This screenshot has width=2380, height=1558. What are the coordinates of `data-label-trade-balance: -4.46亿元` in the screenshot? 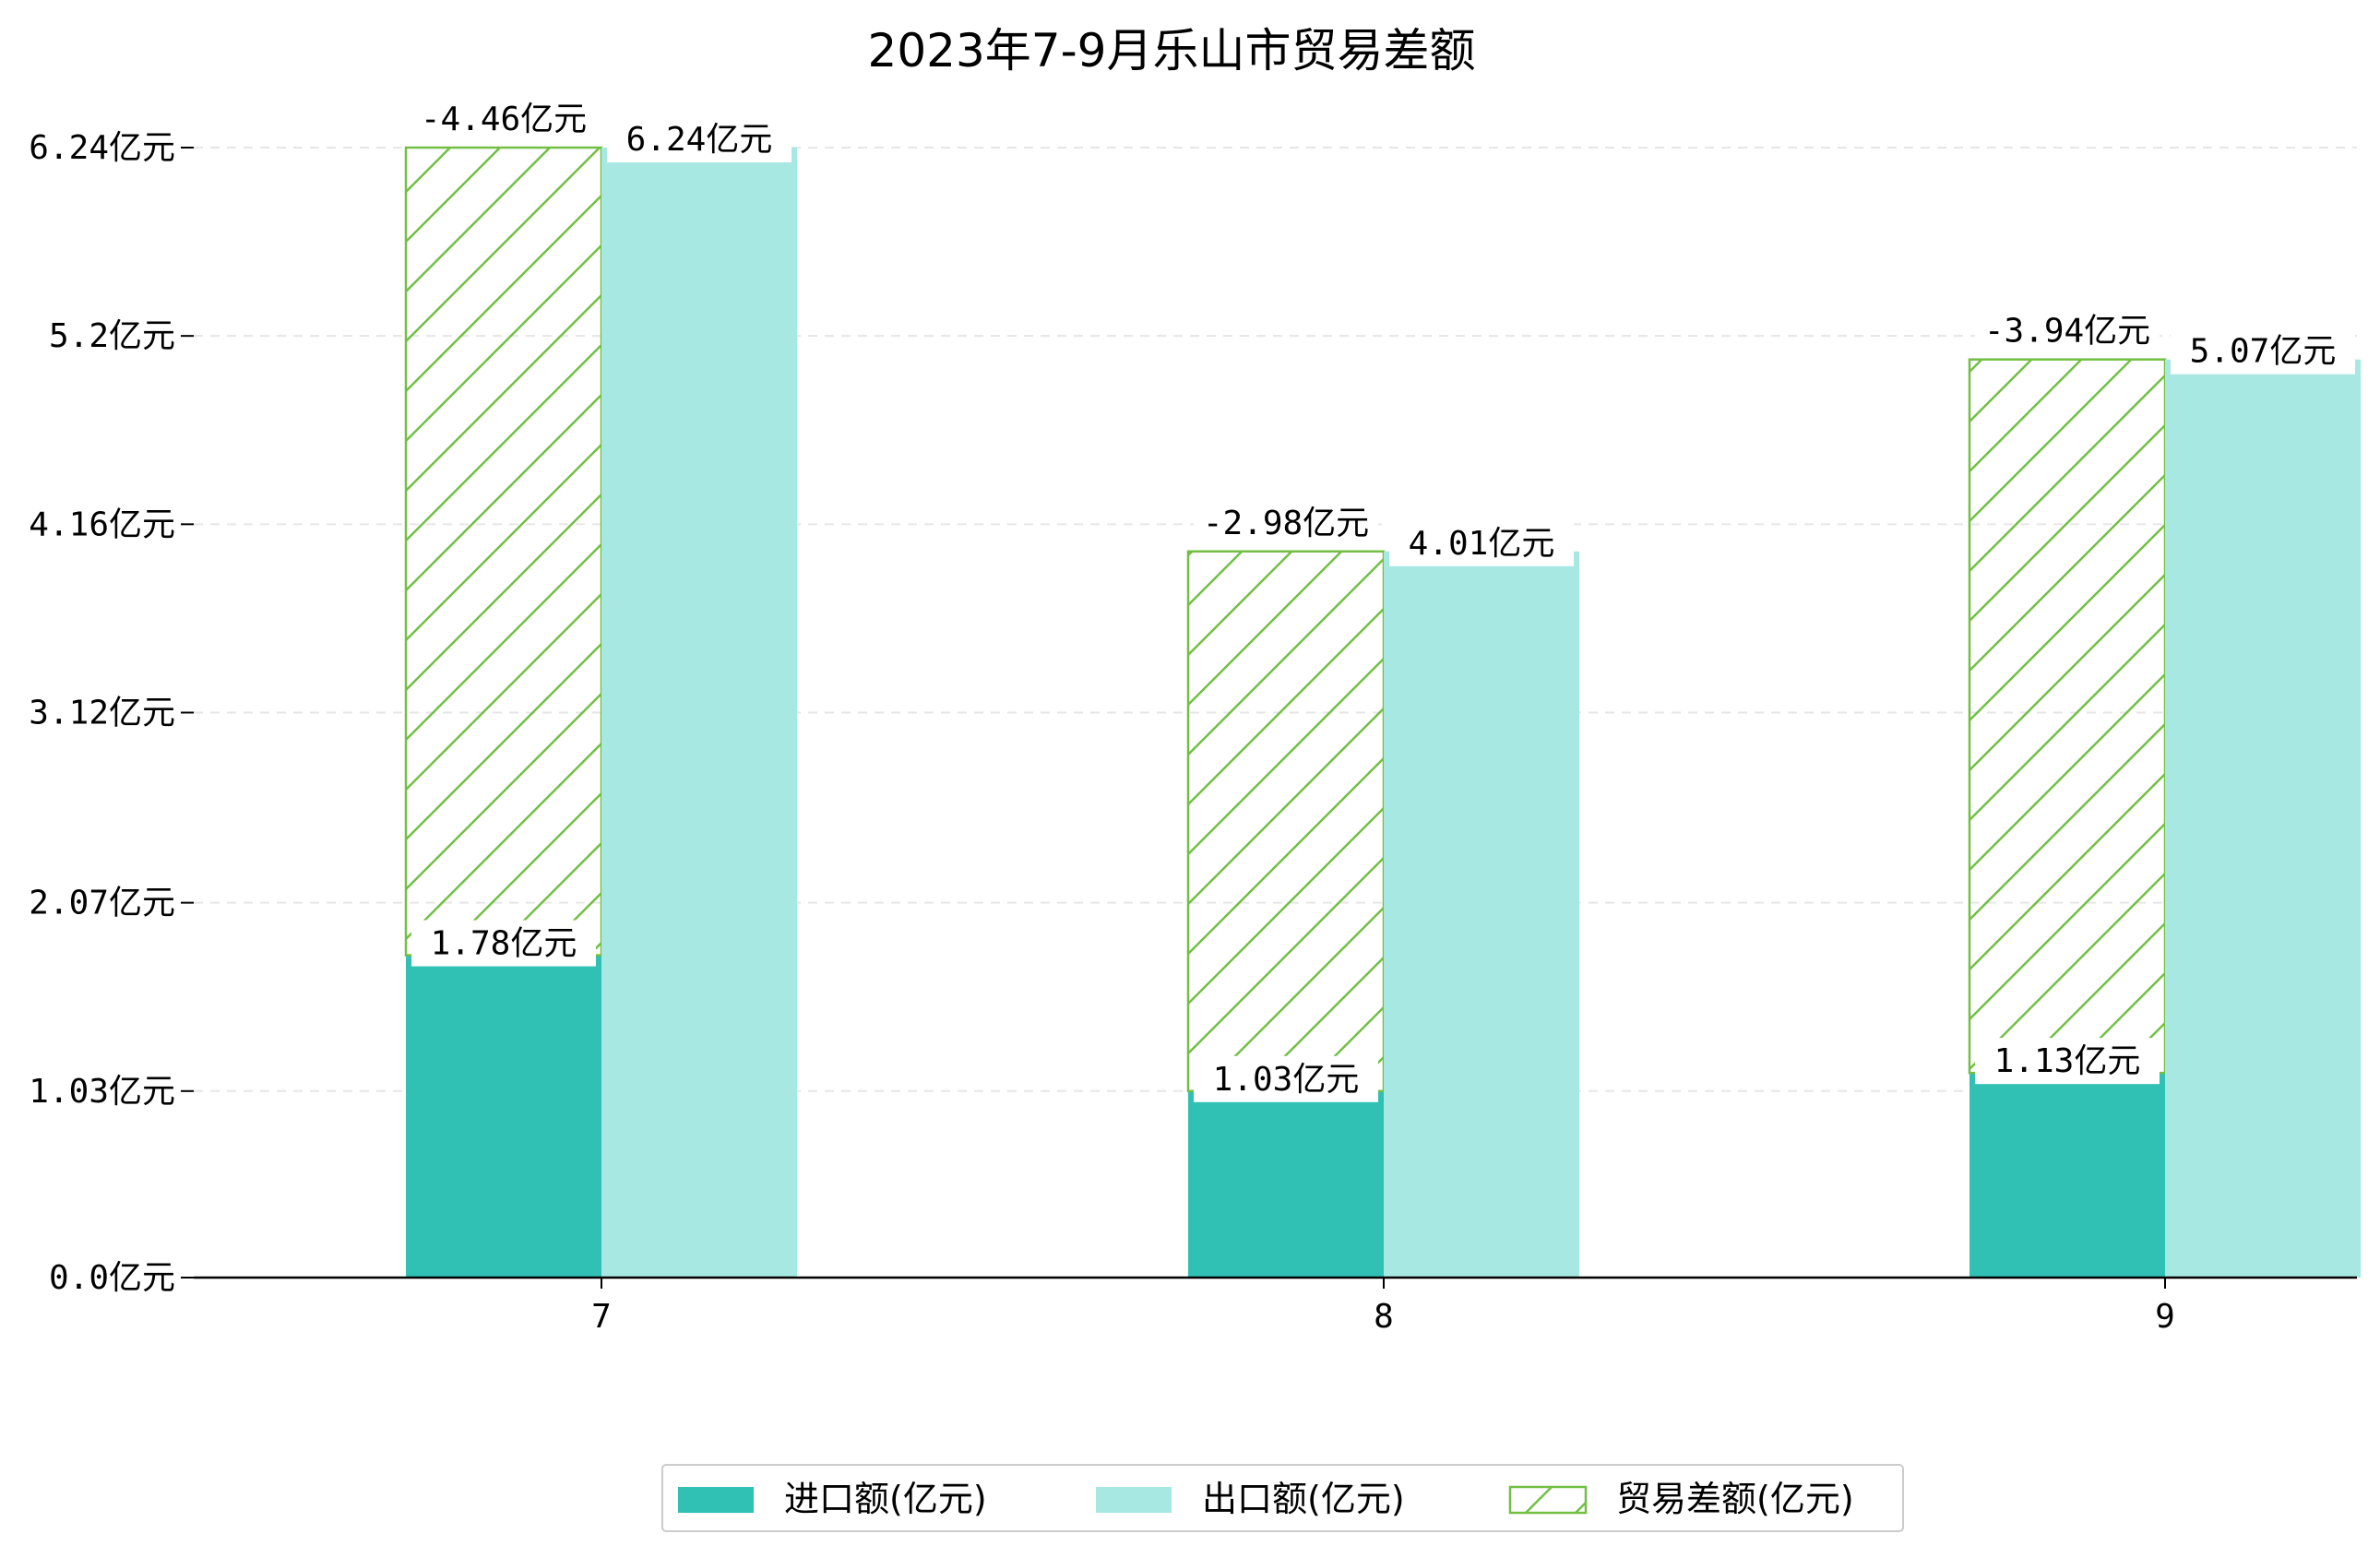 It's located at (504, 120).